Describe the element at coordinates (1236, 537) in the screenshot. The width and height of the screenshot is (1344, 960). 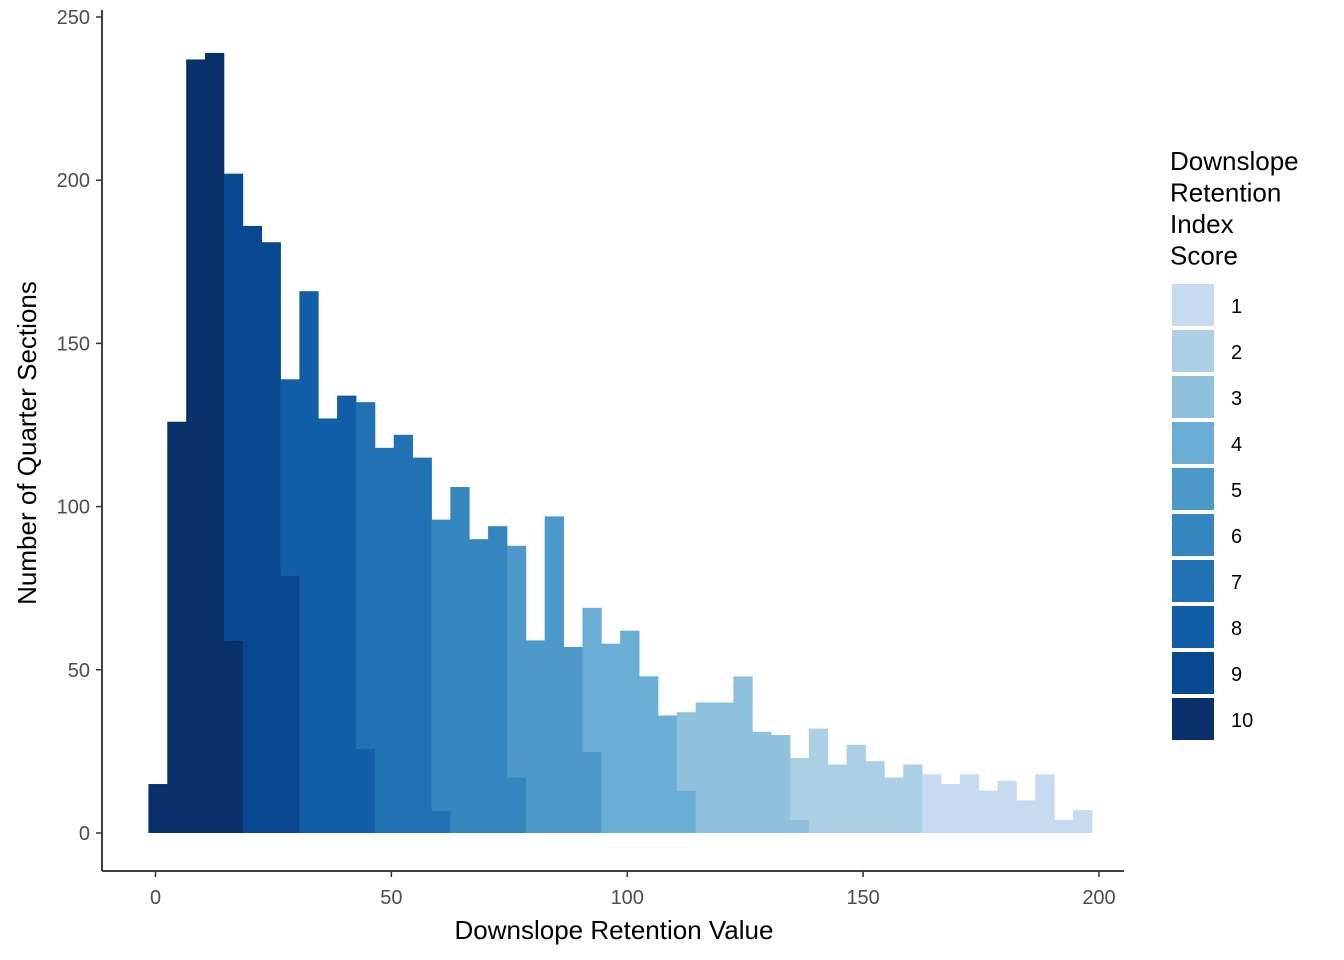
I see `legend-label: 6` at that location.